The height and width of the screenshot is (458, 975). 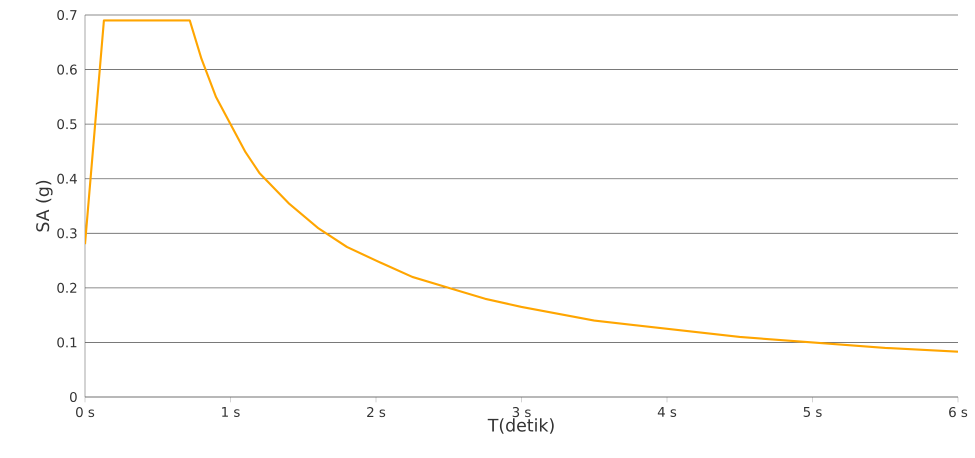 I want to click on x-tick-label: 1 s, so click(x=231, y=412).